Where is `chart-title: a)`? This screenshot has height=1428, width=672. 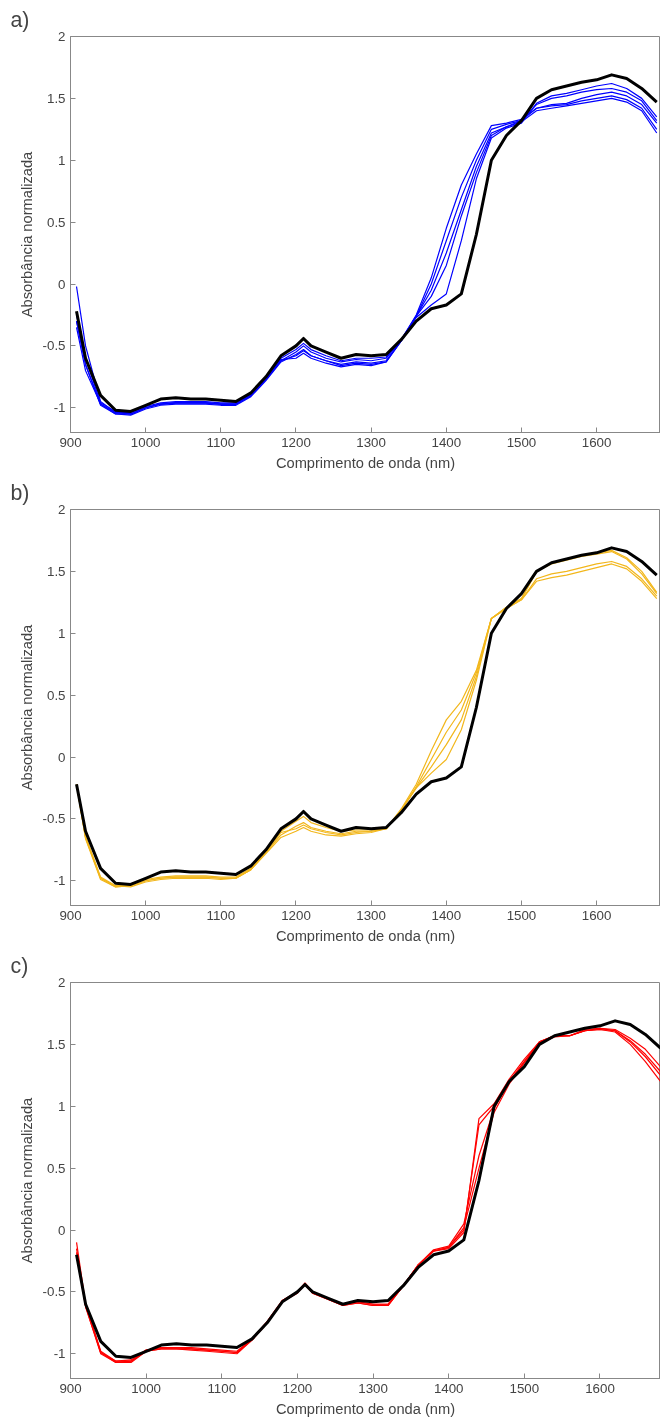
chart-title: a) is located at coordinates (20, 19).